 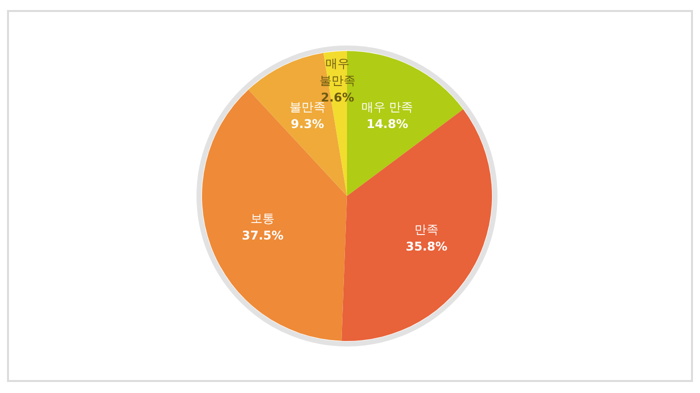 I want to click on data-label: 37.5%, so click(x=263, y=235).